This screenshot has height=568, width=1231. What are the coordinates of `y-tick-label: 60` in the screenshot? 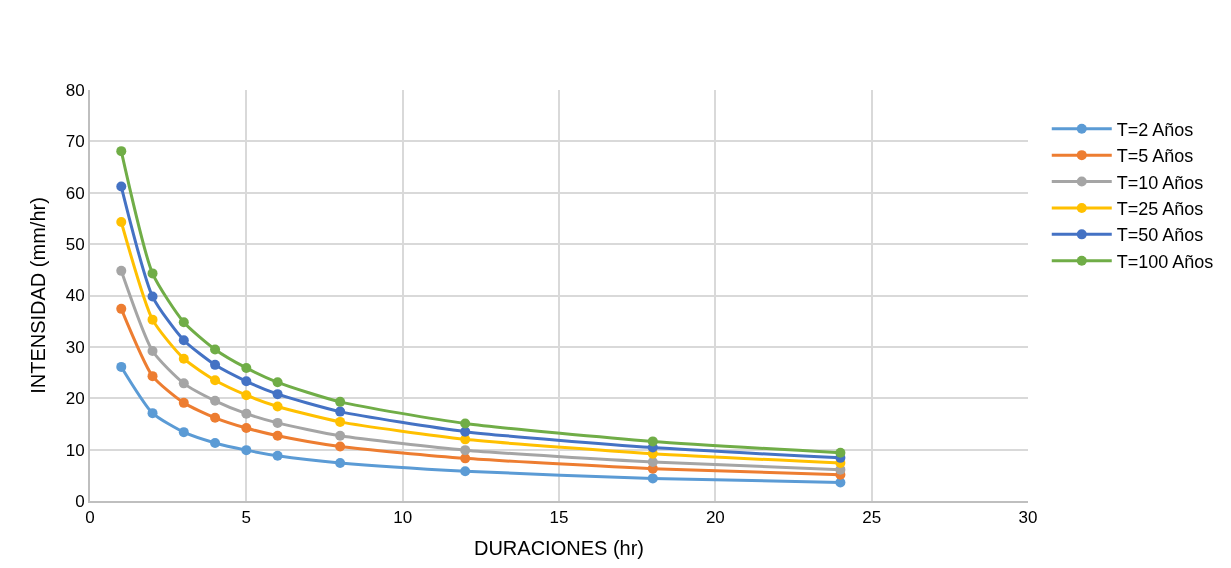 It's located at (75, 193).